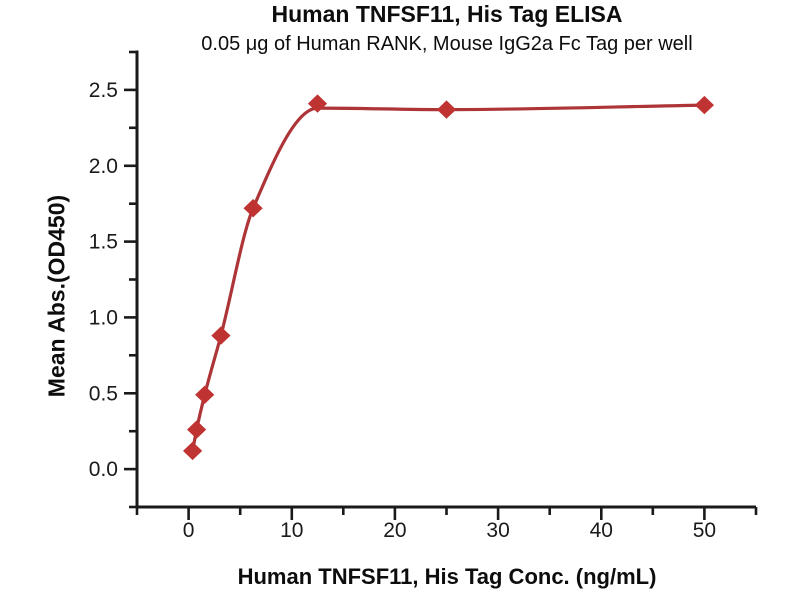 The image size is (800, 600). What do you see at coordinates (291, 530) in the screenshot?
I see `x-tick-label: 10` at bounding box center [291, 530].